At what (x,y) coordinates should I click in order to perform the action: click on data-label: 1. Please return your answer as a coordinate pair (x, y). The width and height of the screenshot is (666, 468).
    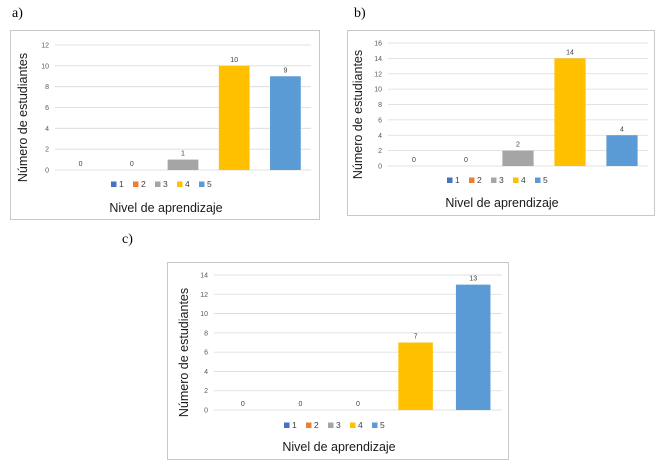
    Looking at the image, I should click on (183, 154).